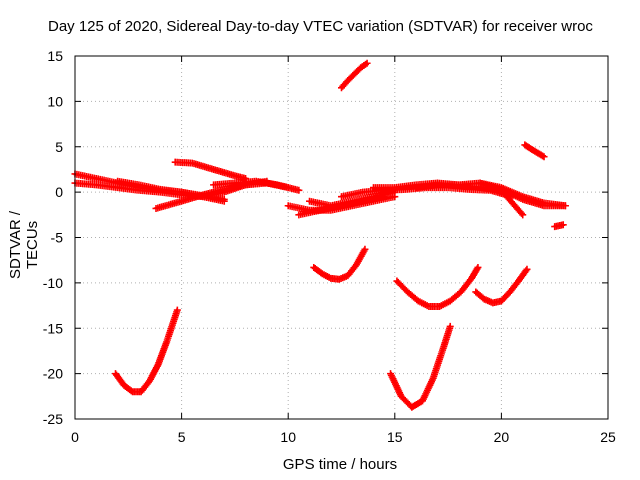 This screenshot has height=480, width=640. What do you see at coordinates (53, 283) in the screenshot?
I see `y-tick-label: -10` at bounding box center [53, 283].